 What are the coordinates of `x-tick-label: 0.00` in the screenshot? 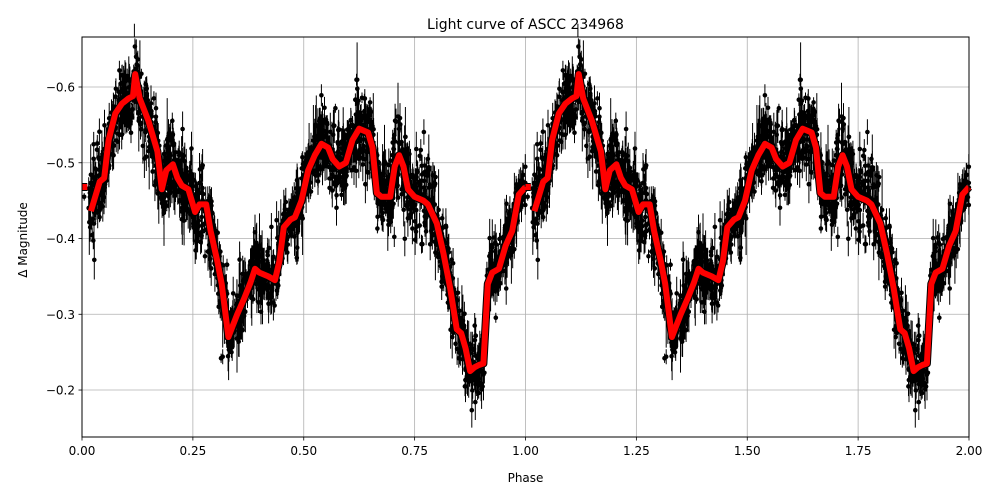 It's located at (82, 451).